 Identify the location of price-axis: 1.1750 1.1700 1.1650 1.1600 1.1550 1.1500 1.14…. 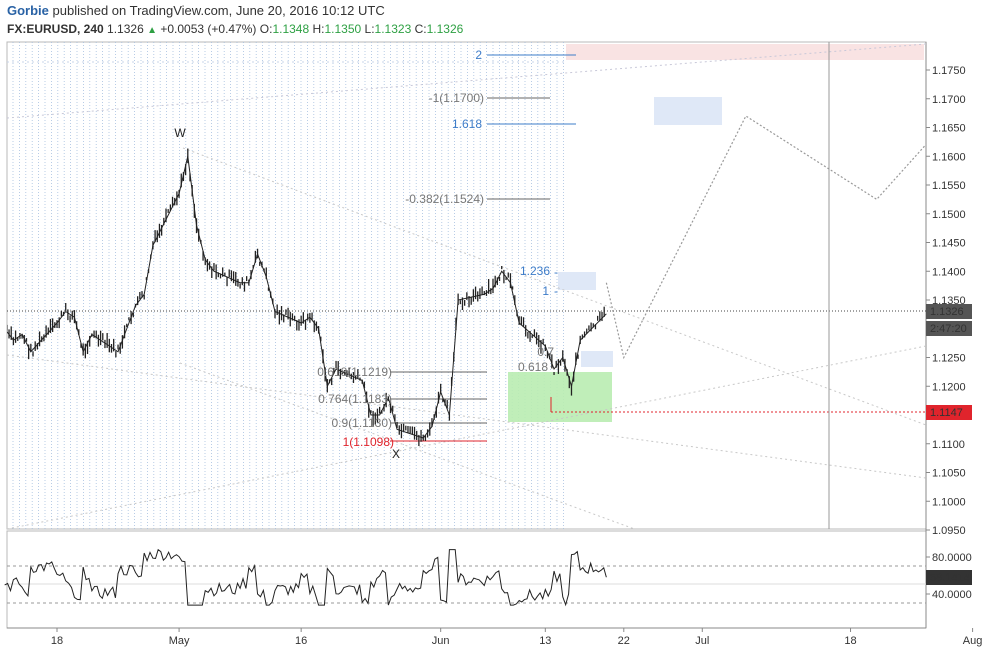
(946, 301).